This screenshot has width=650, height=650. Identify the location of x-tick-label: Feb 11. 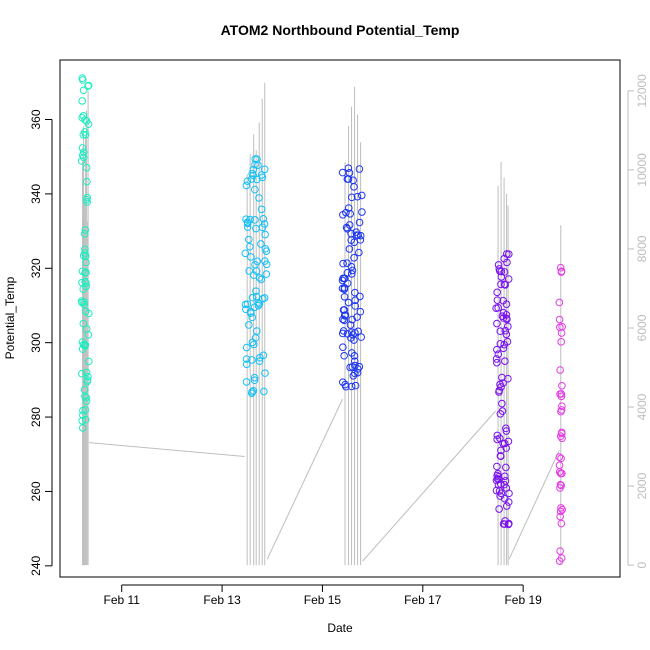
(121, 600).